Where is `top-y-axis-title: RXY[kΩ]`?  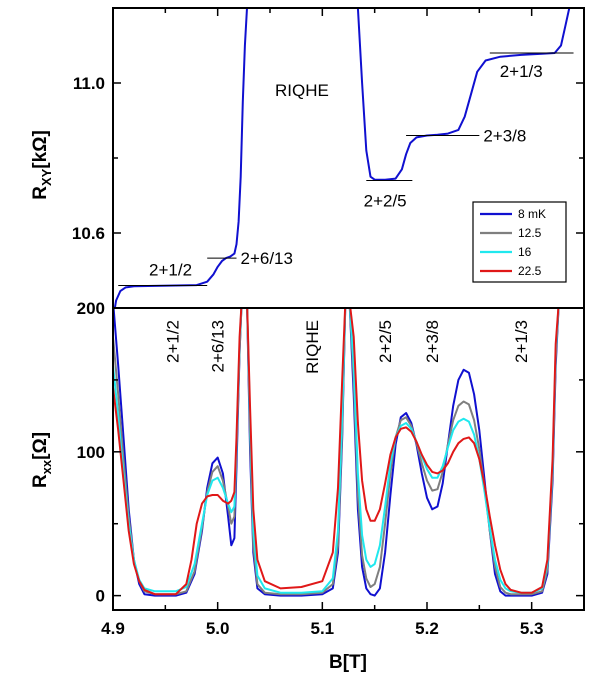
top-y-axis-title: RXY[kΩ] is located at coordinates (42, 165).